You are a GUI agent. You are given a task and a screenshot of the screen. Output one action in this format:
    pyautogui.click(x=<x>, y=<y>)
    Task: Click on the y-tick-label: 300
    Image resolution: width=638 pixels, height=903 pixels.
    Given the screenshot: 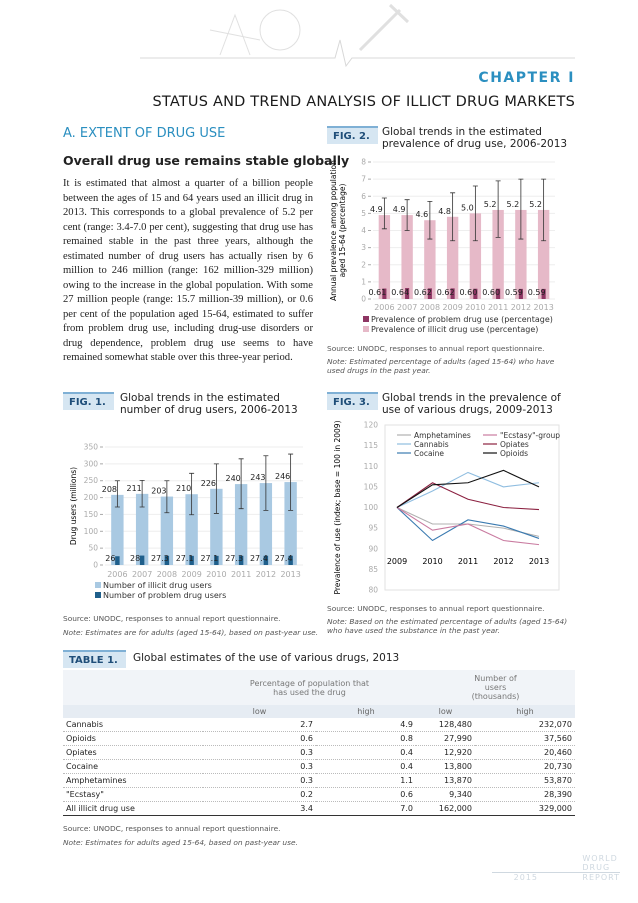 What is the action you would take?
    pyautogui.click(x=91, y=463)
    